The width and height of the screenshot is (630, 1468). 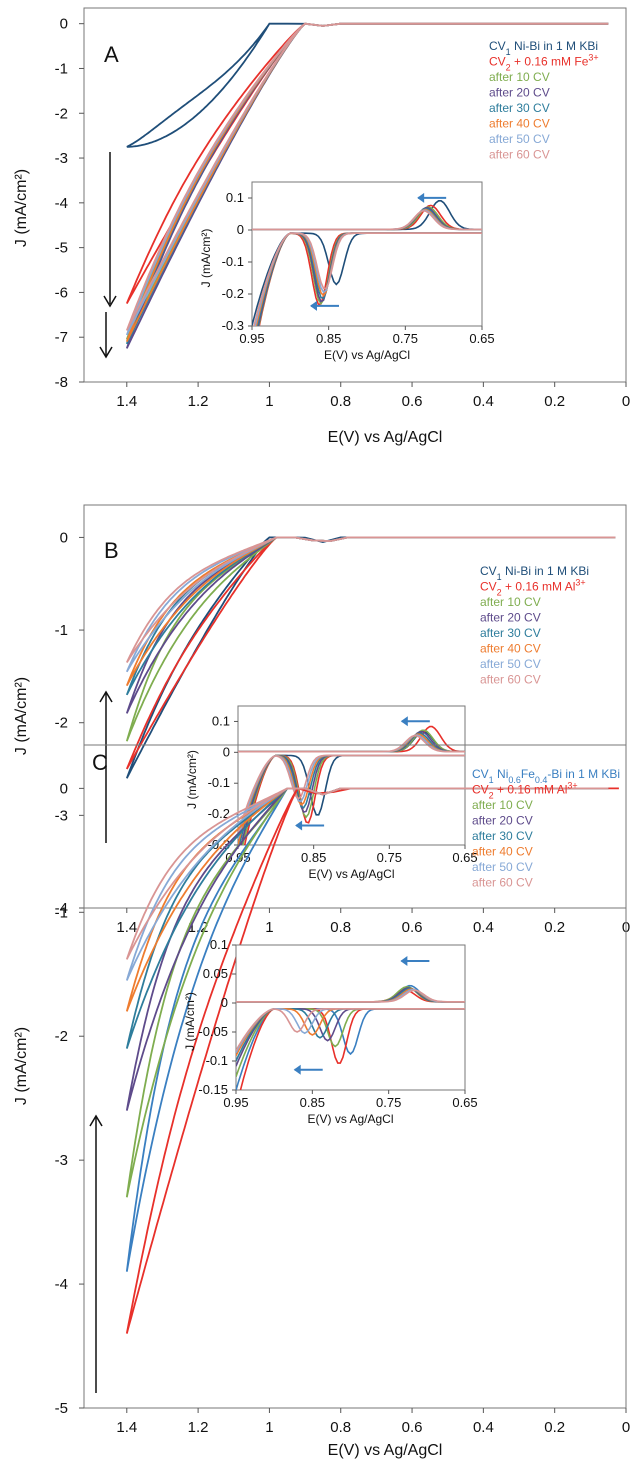 What do you see at coordinates (235, 1102) in the screenshot?
I see `inset-x-tick-label: 0.95` at bounding box center [235, 1102].